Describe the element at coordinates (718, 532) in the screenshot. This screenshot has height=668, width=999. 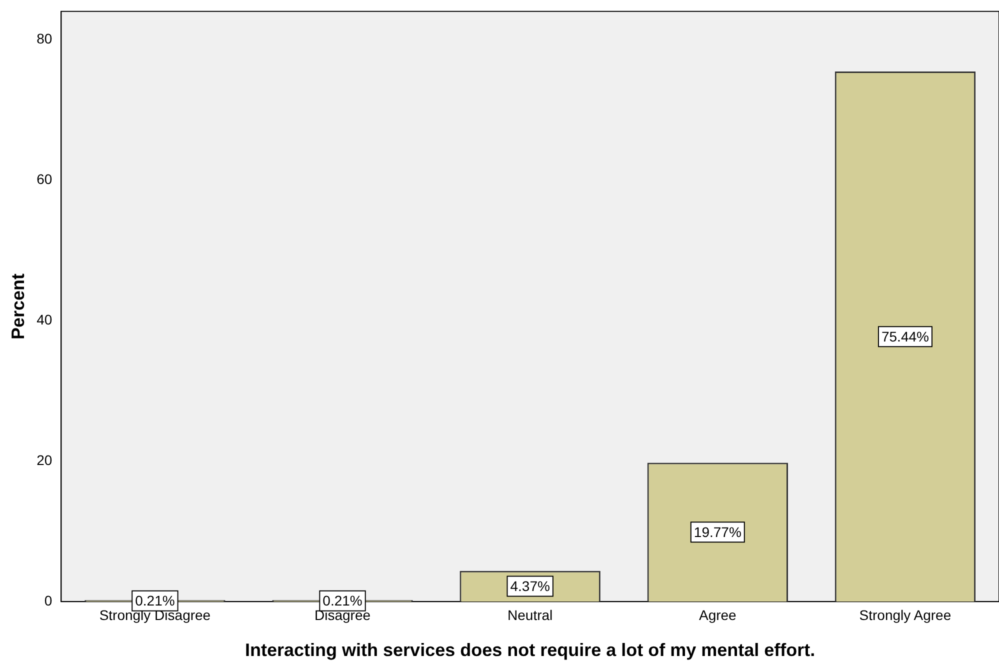
I see `data-label: 19.77%` at that location.